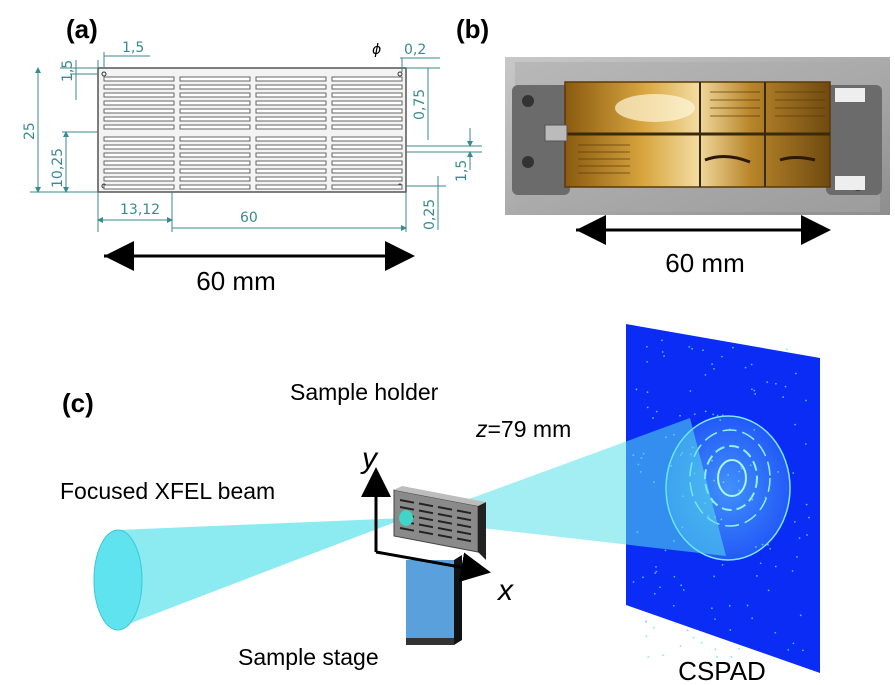 The height and width of the screenshot is (685, 895). I want to click on dim-0-2: 0,2, so click(415, 50).